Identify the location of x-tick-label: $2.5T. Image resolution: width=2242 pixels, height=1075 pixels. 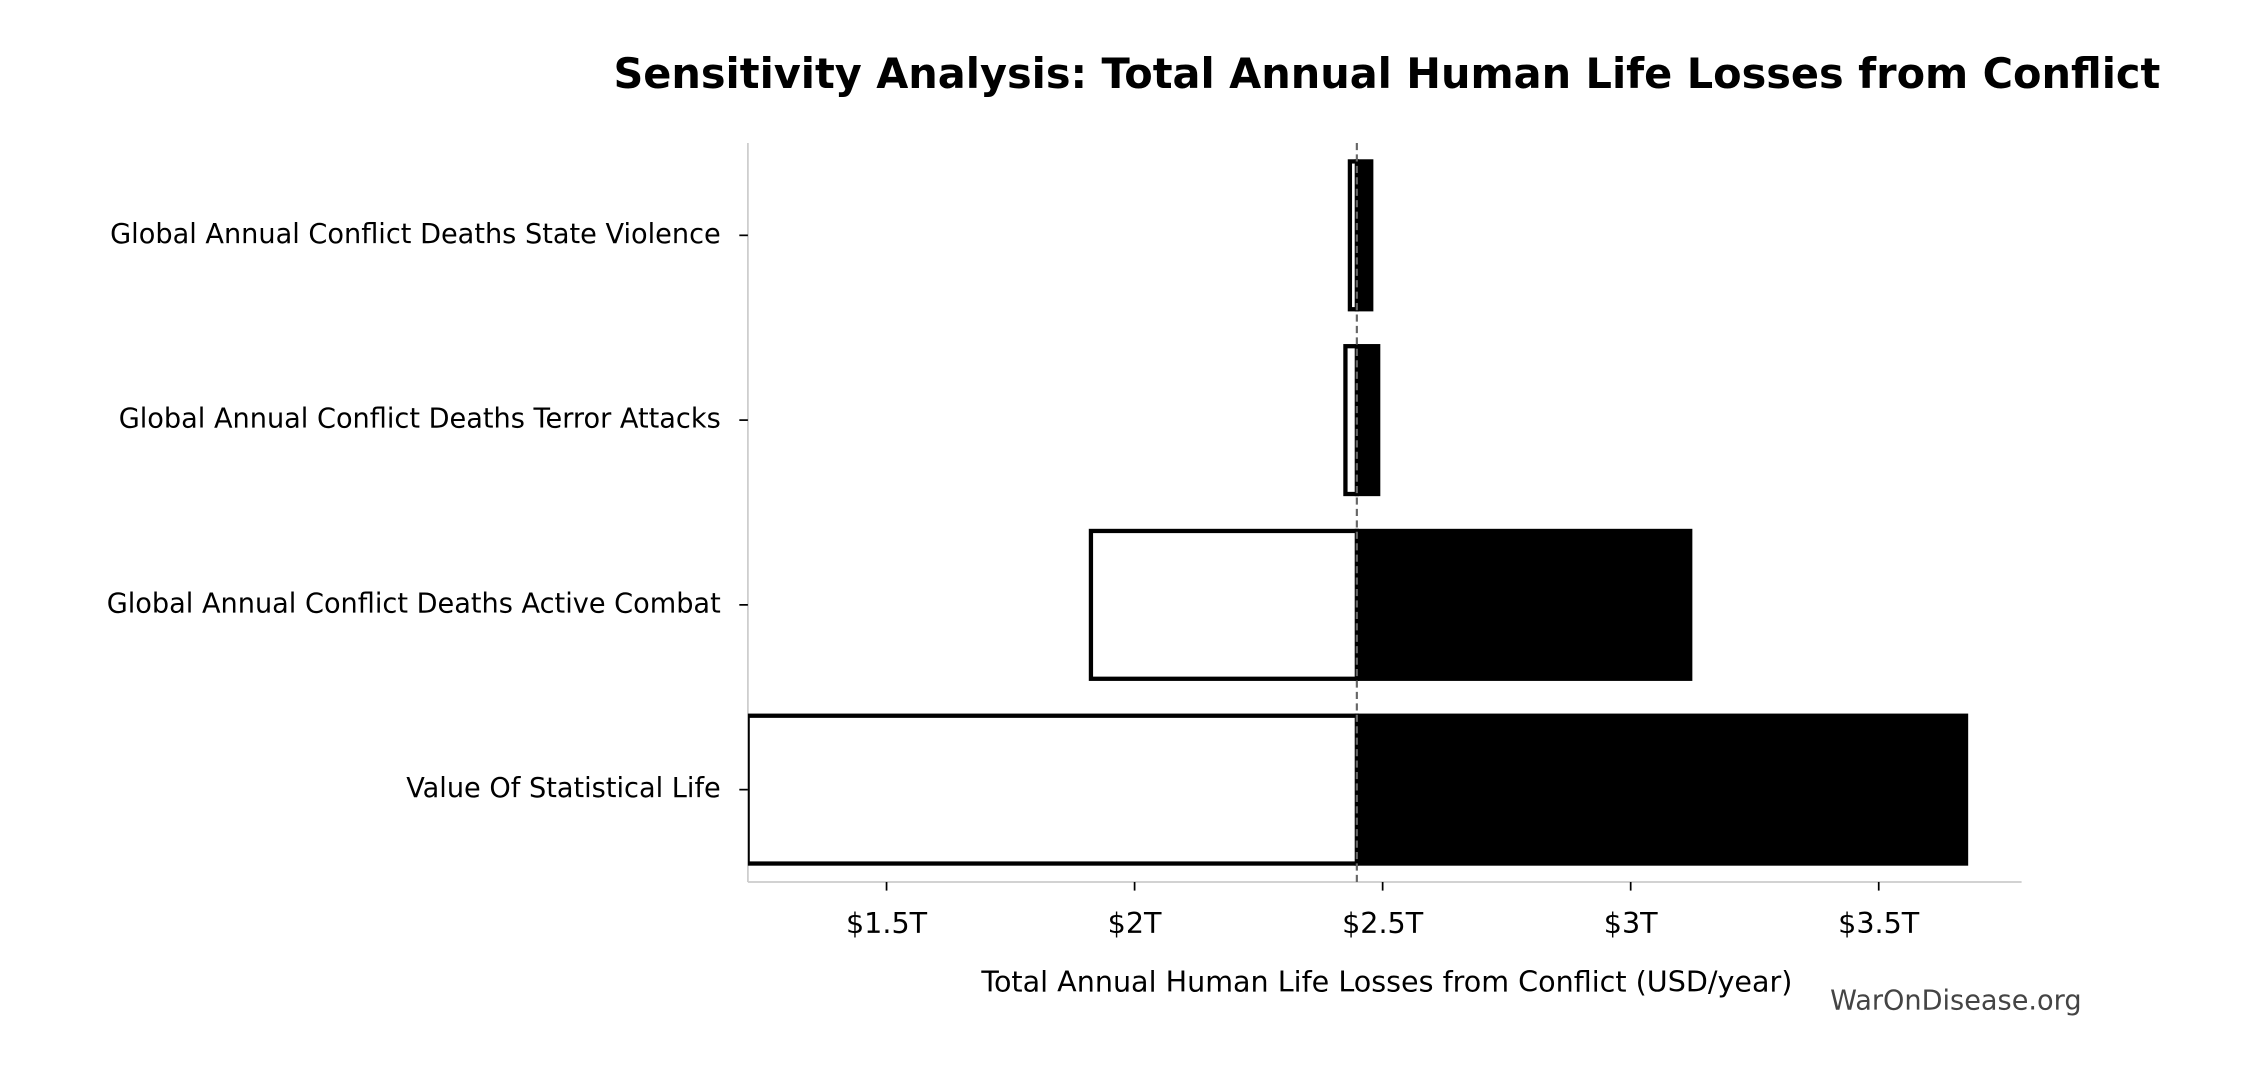
(1383, 923).